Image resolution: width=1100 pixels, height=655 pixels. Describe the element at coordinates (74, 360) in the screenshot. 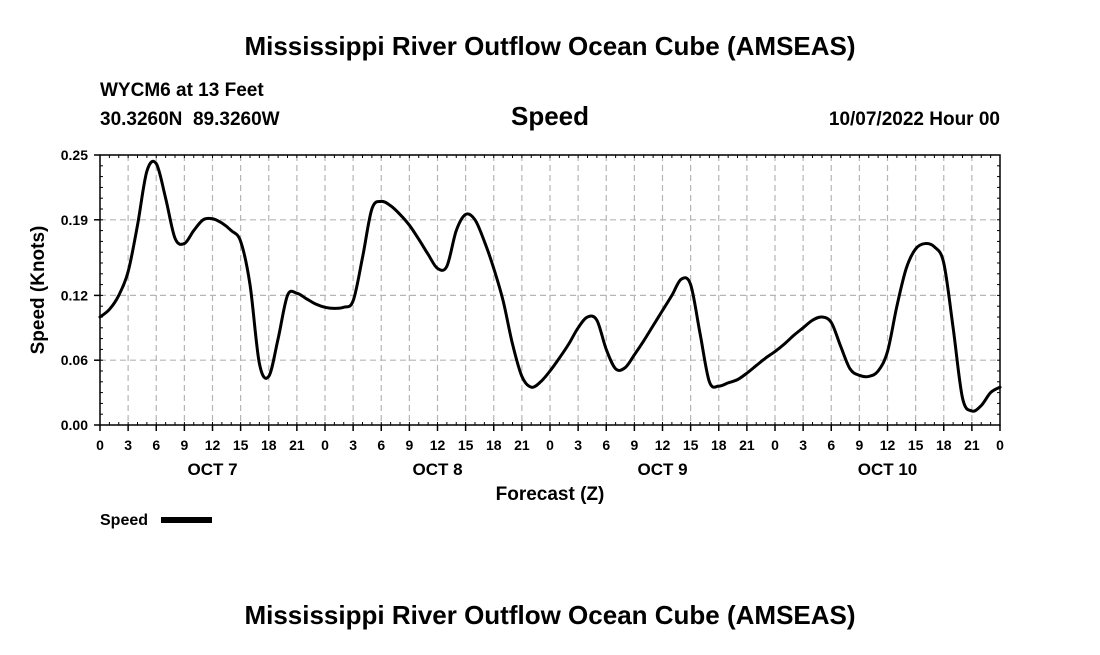

I see `y-tick-label: 0.06` at that location.